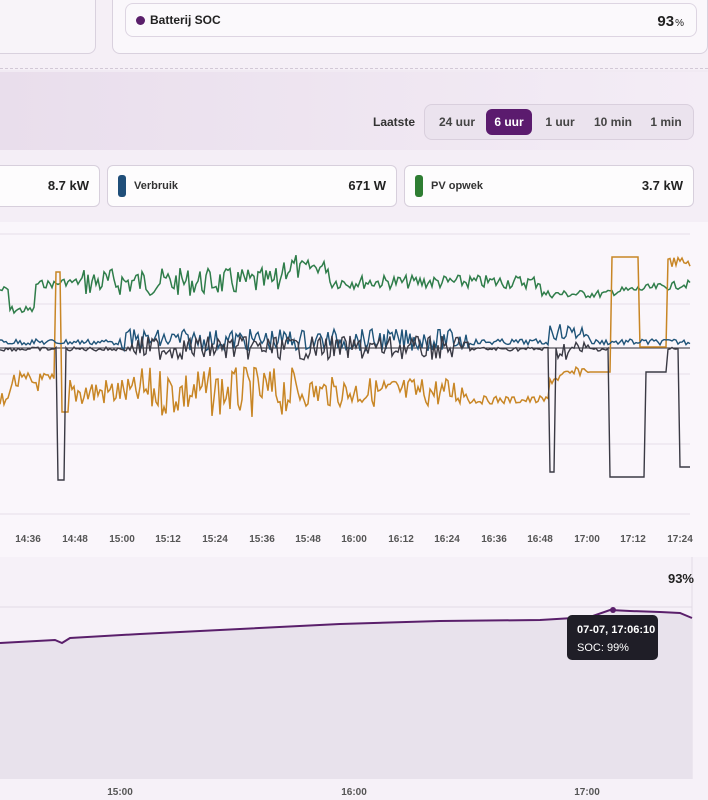  I want to click on range-option-1h: 1 uur, so click(560, 122).